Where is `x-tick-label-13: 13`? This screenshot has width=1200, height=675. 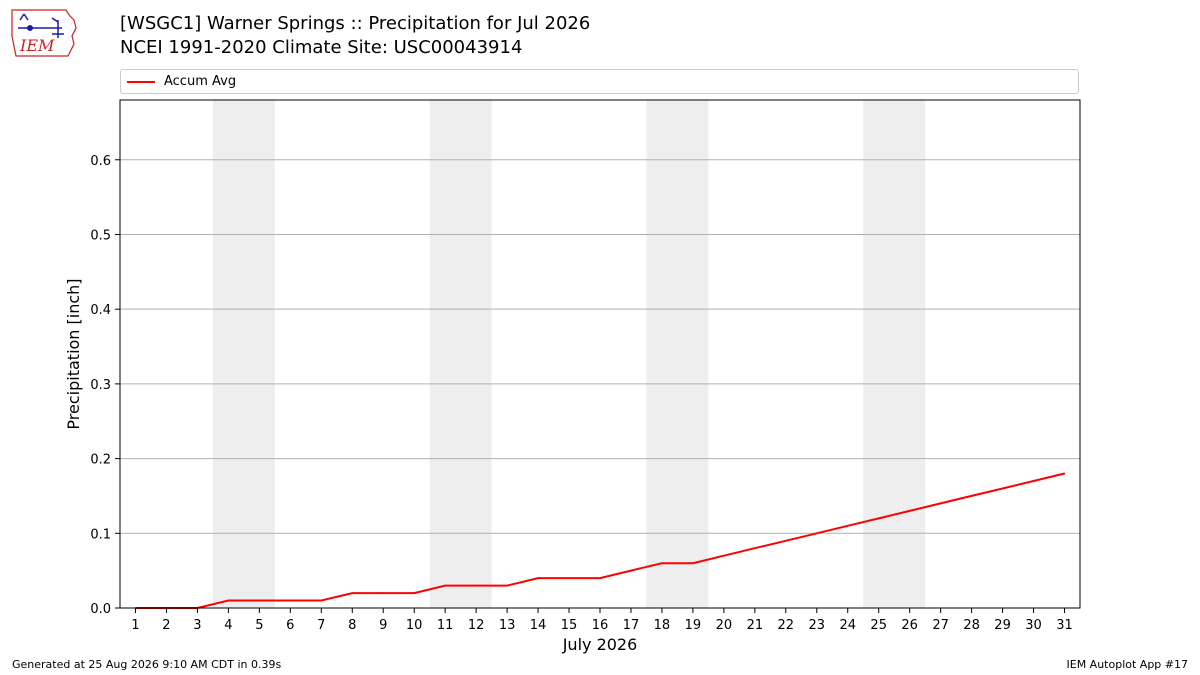 x-tick-label-13: 13 is located at coordinates (507, 625).